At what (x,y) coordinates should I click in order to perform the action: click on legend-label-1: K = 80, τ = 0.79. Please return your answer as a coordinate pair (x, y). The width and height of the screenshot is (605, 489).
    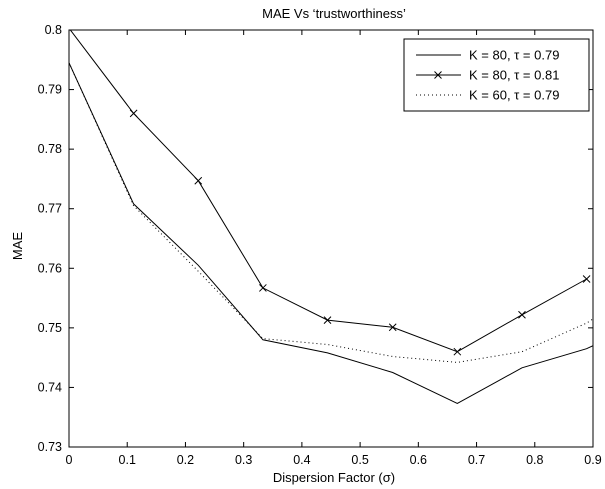
    Looking at the image, I should click on (514, 55).